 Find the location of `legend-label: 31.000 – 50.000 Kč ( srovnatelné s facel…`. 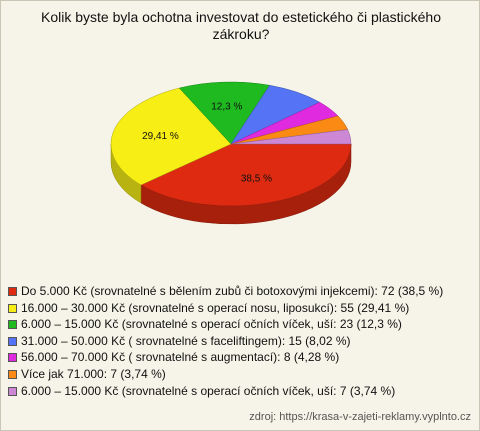

legend-label: 31.000 – 50.000 Kč ( srovnatelné s facel… is located at coordinates (186, 340).